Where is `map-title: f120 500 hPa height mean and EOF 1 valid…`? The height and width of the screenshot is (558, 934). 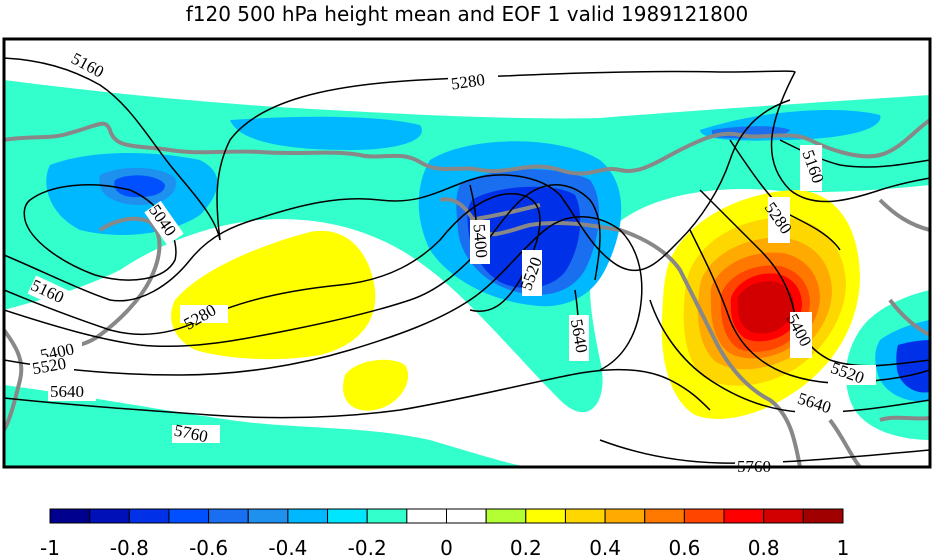
map-title: f120 500 hPa height mean and EOF 1 valid… is located at coordinates (467, 14).